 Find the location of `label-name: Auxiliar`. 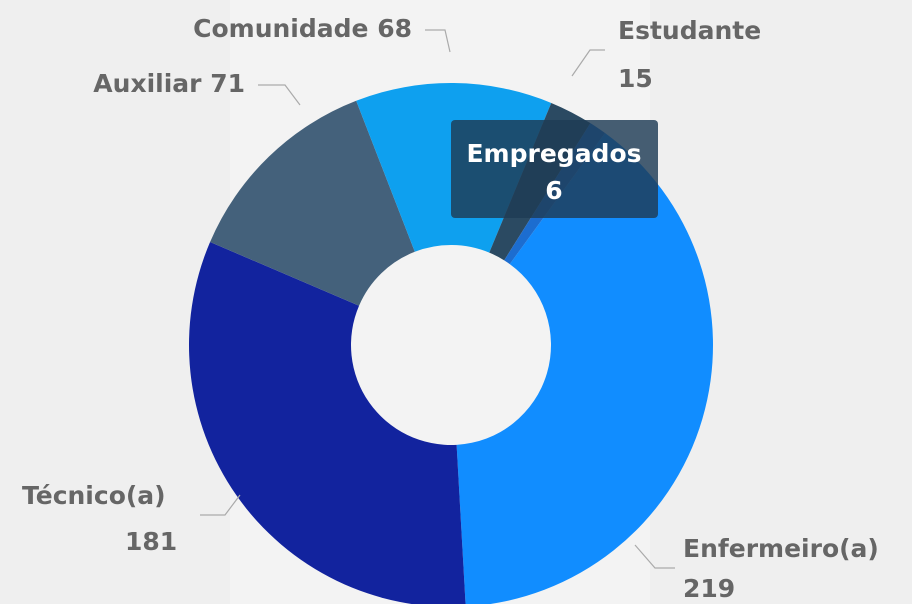

label-name: Auxiliar is located at coordinates (147, 83).